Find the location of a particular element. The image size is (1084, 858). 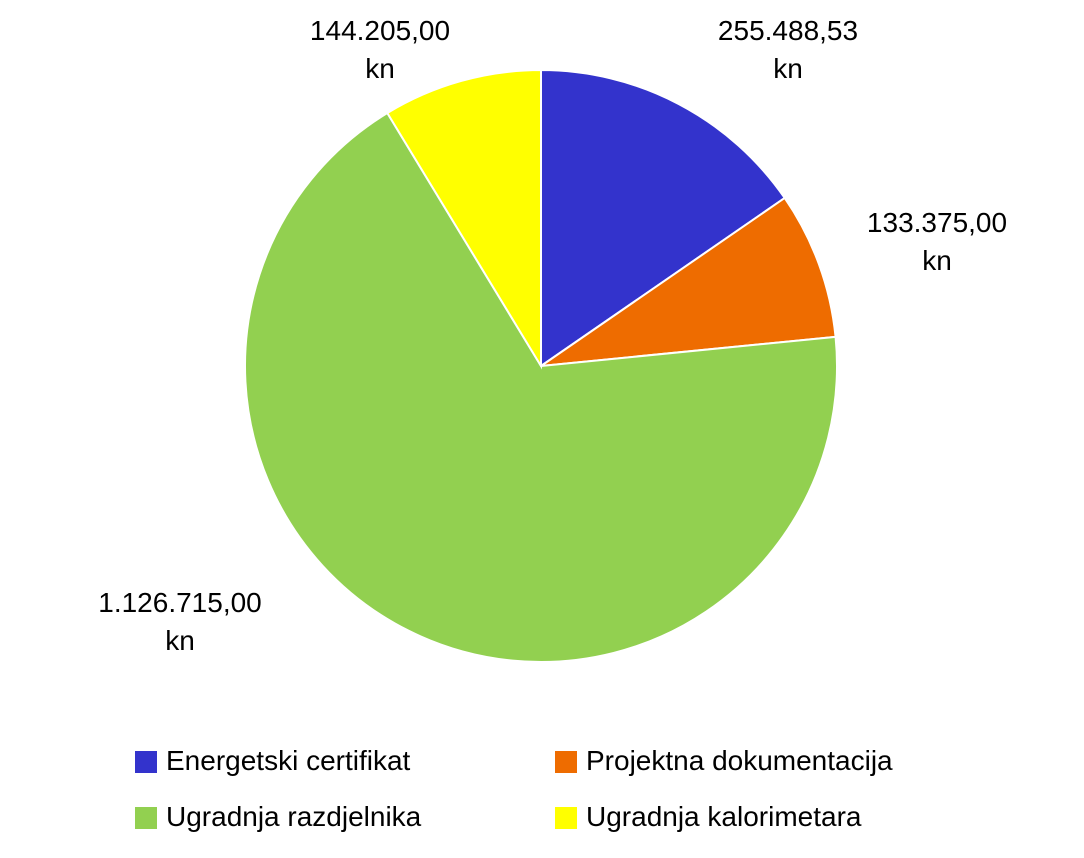

legend-label: Ugradnja razdjelnika is located at coordinates (294, 816).